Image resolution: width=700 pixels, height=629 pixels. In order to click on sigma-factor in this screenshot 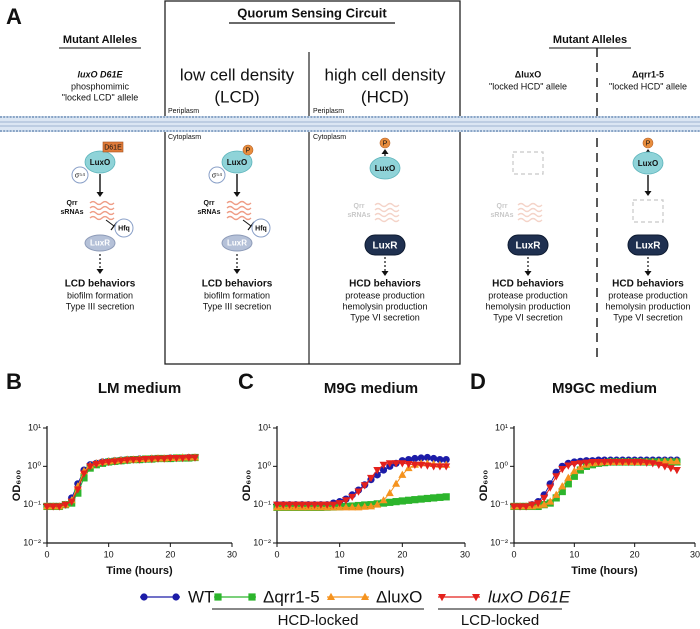, I will do `click(217, 175)`.